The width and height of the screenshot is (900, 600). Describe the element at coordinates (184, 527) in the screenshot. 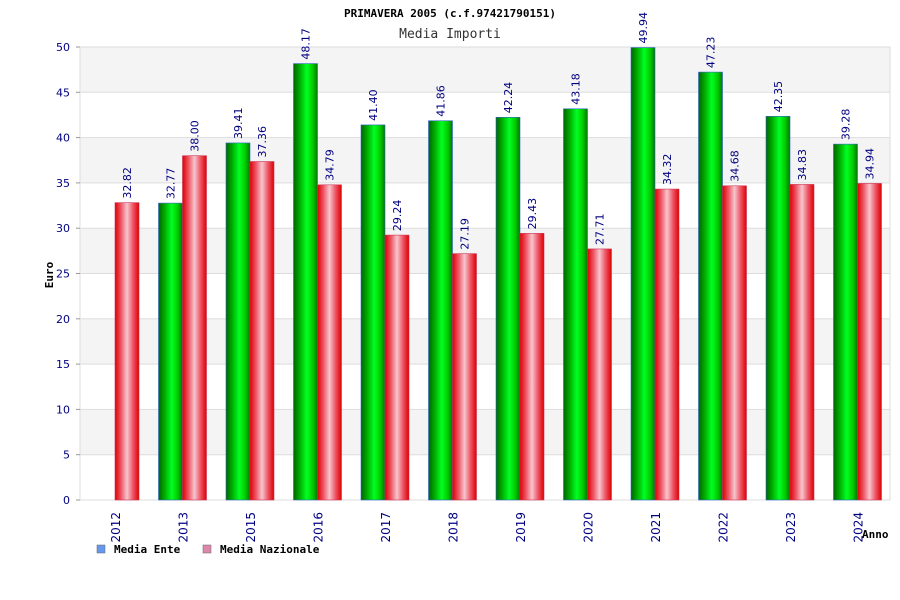

I see `x-tick-label: 2013` at that location.